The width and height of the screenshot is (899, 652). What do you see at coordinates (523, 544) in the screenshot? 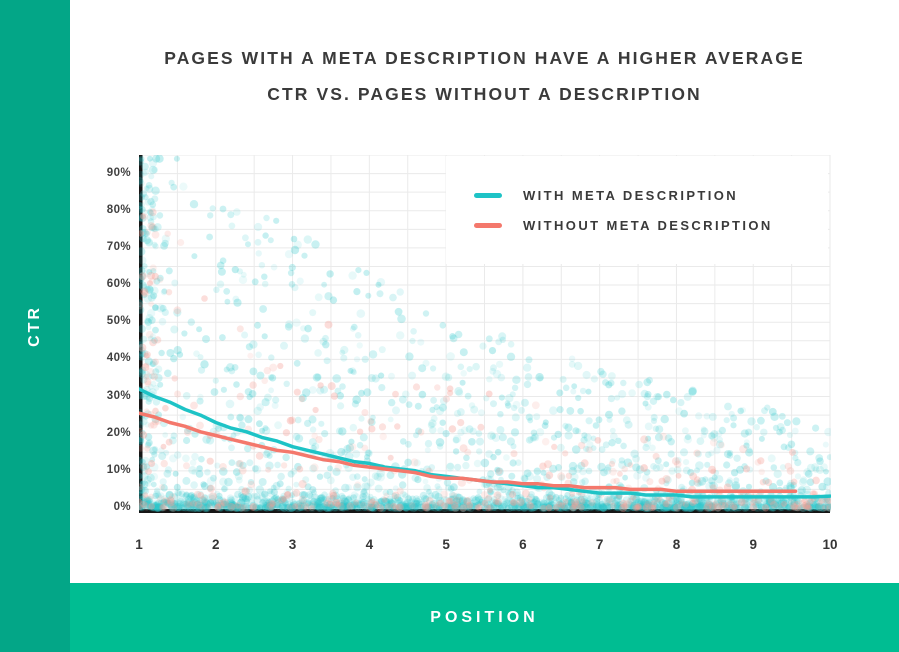
I see `x-tick-label: 6` at bounding box center [523, 544].